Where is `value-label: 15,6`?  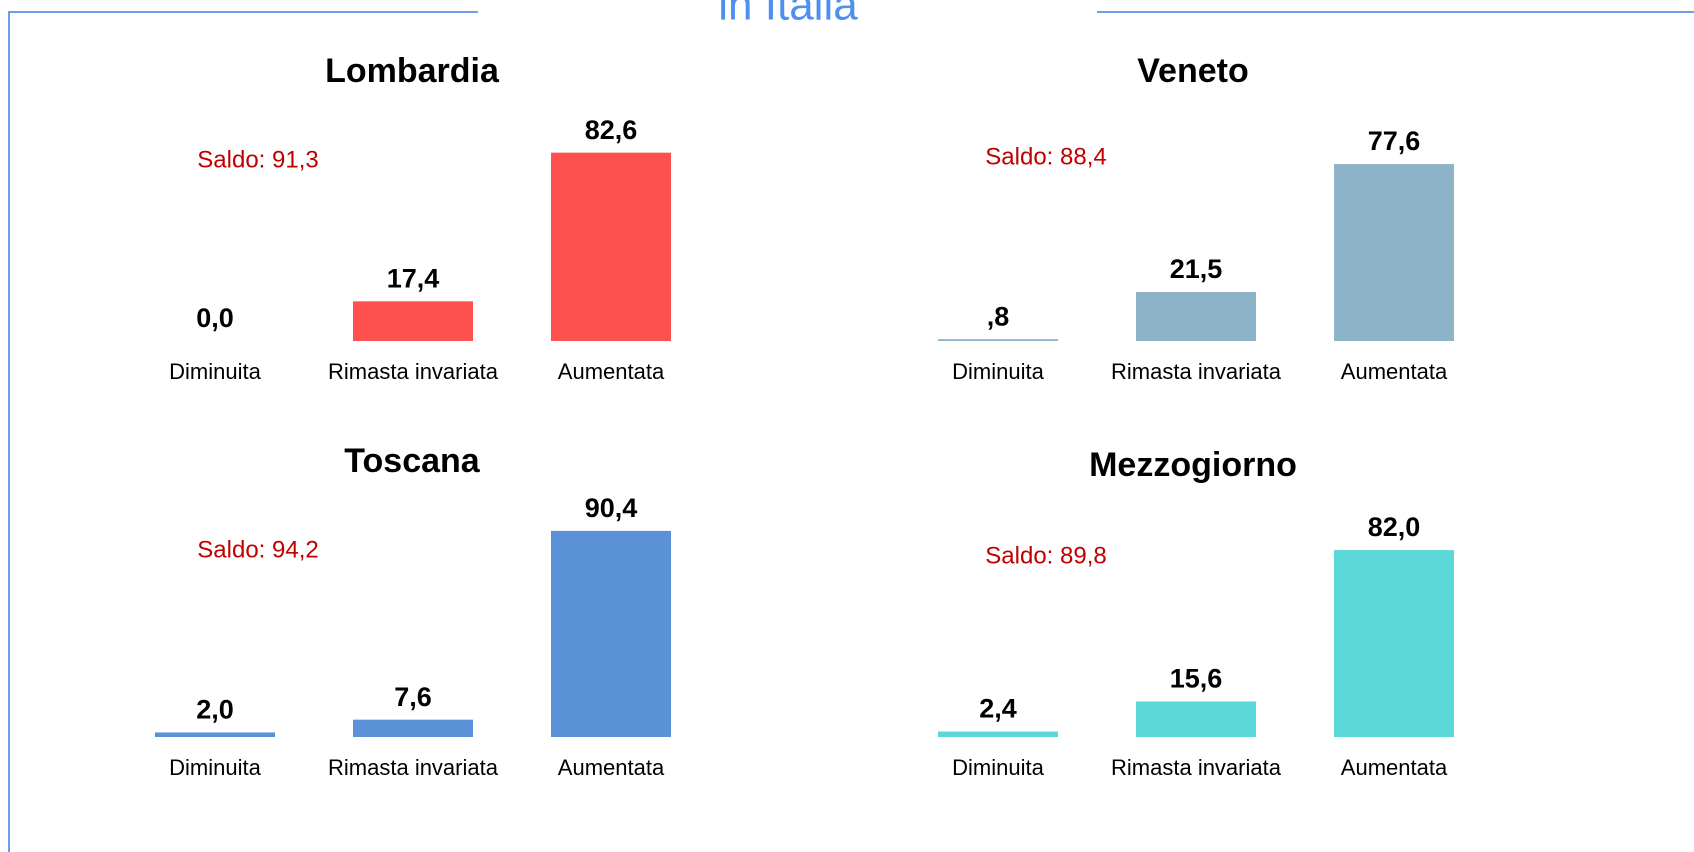
value-label: 15,6 is located at coordinates (1196, 679).